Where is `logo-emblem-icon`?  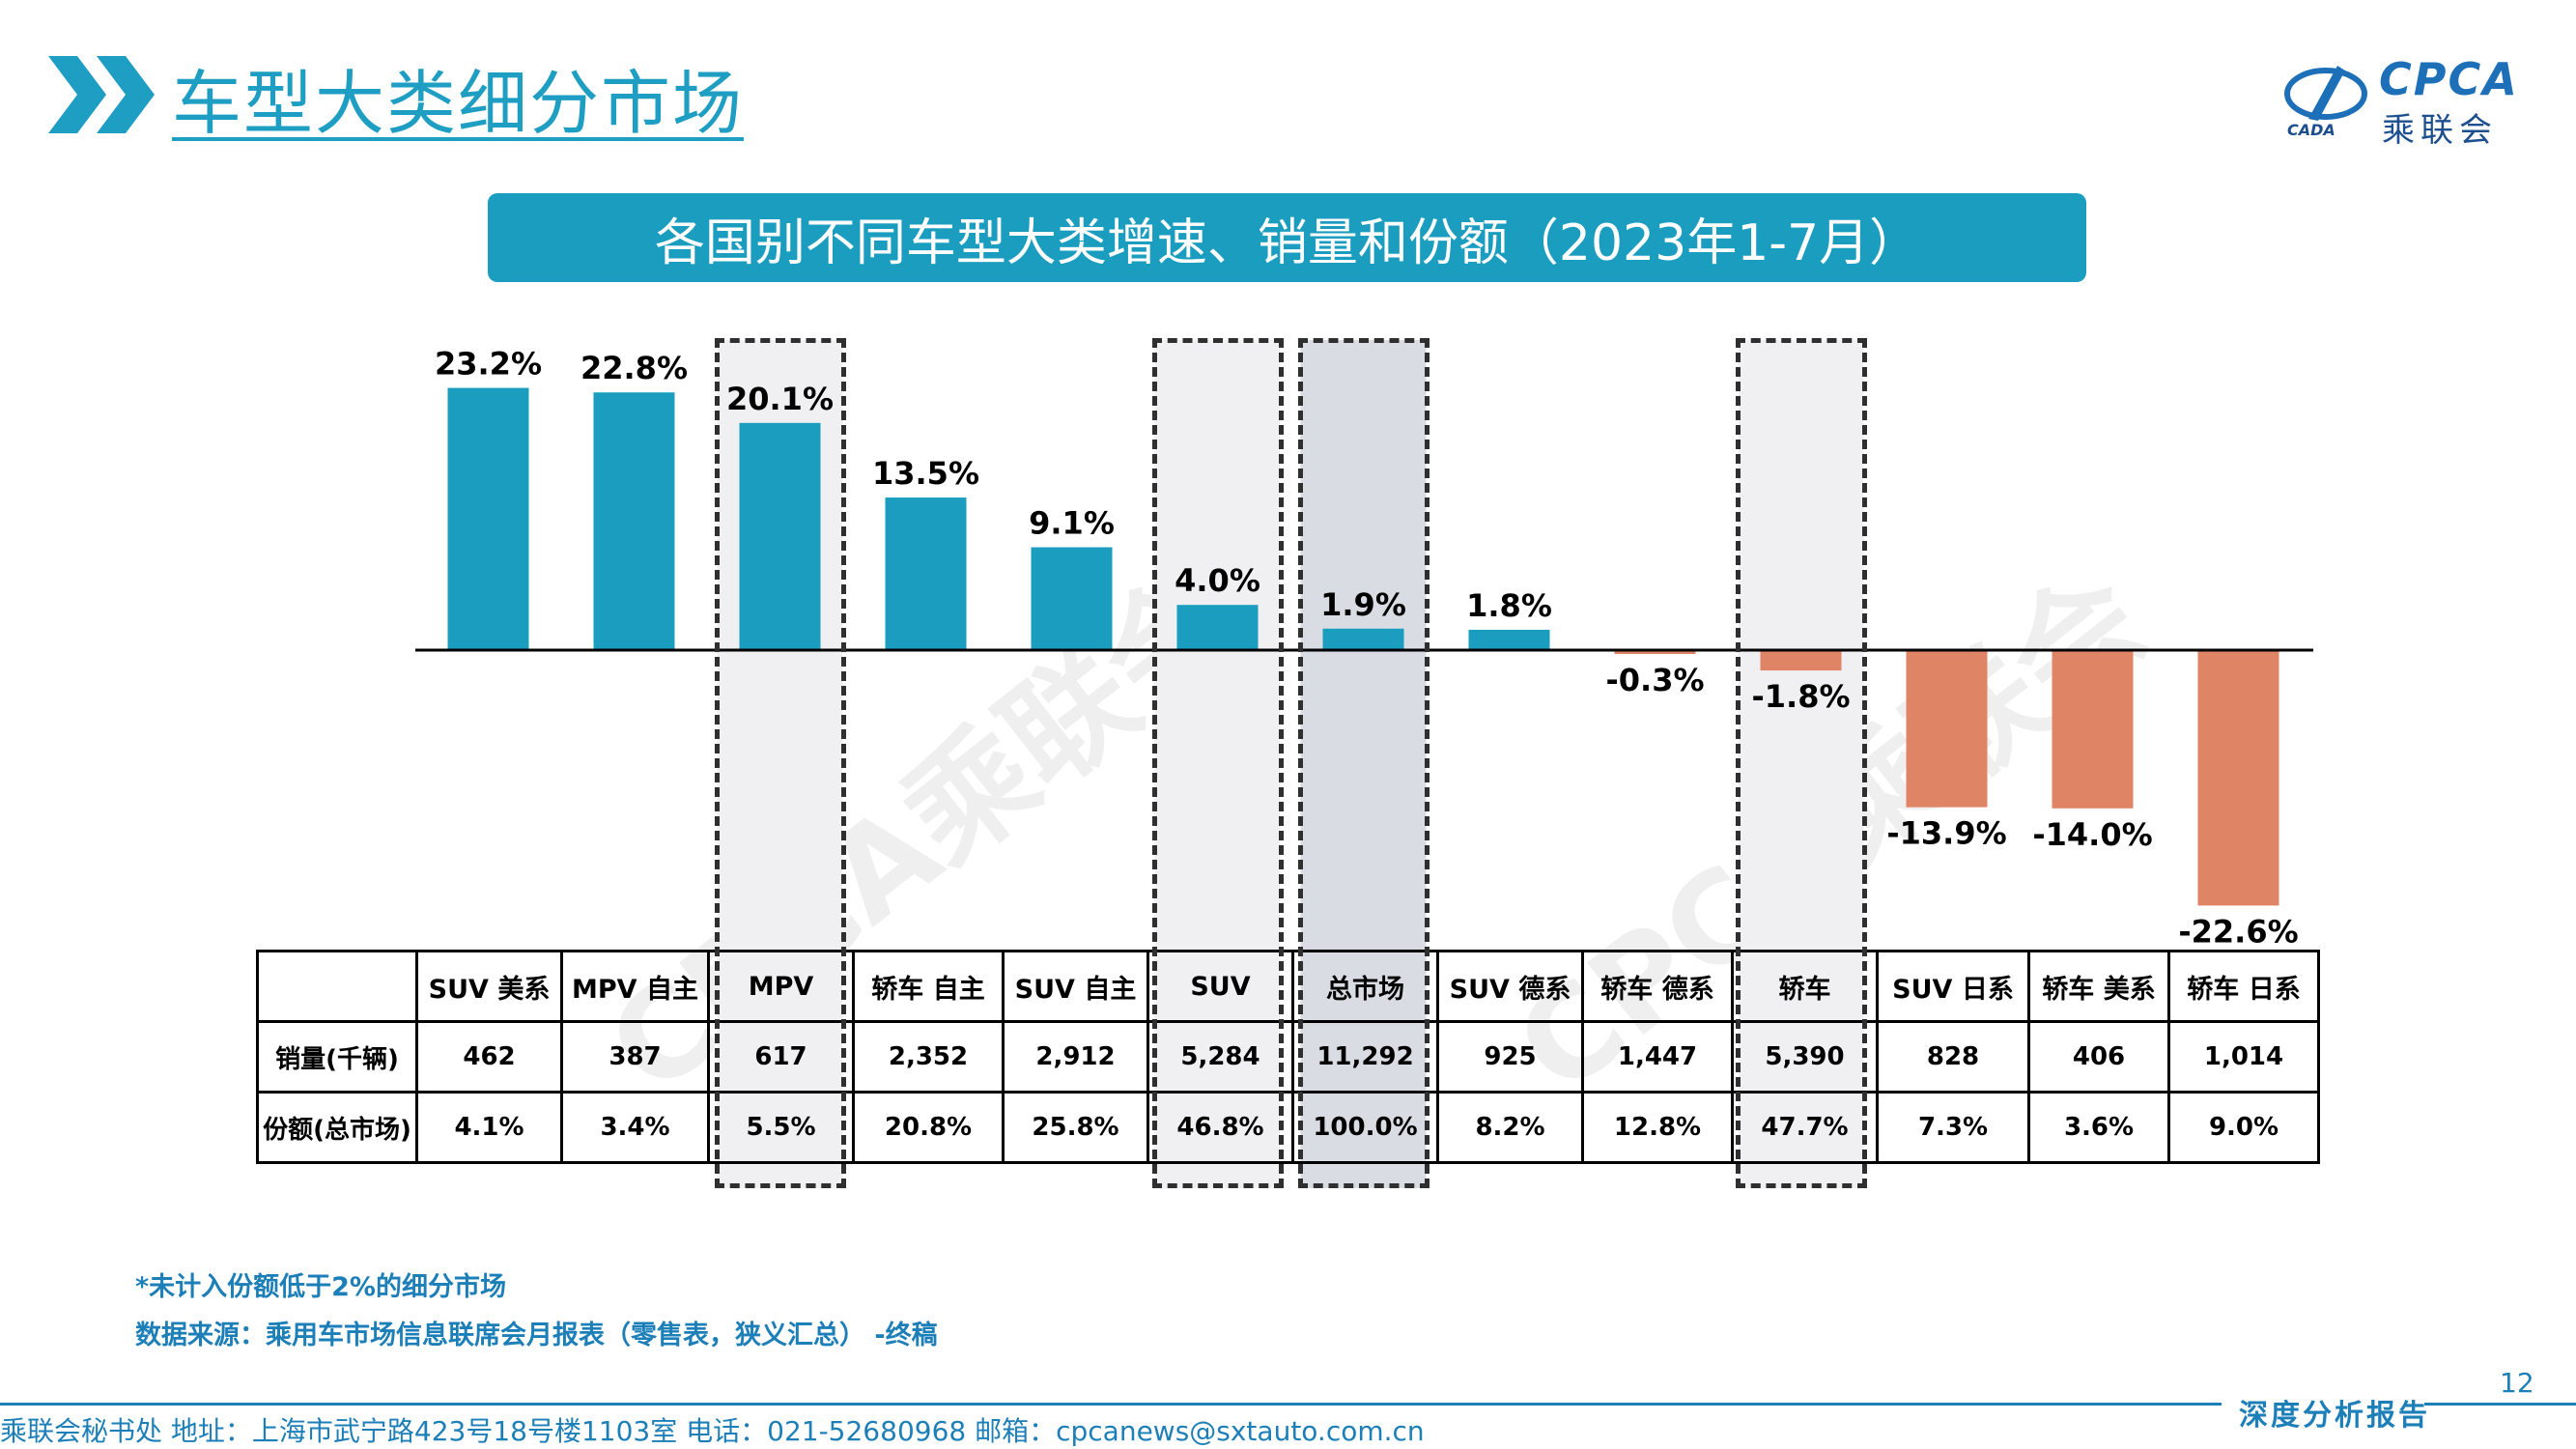 logo-emblem-icon is located at coordinates (2325, 93).